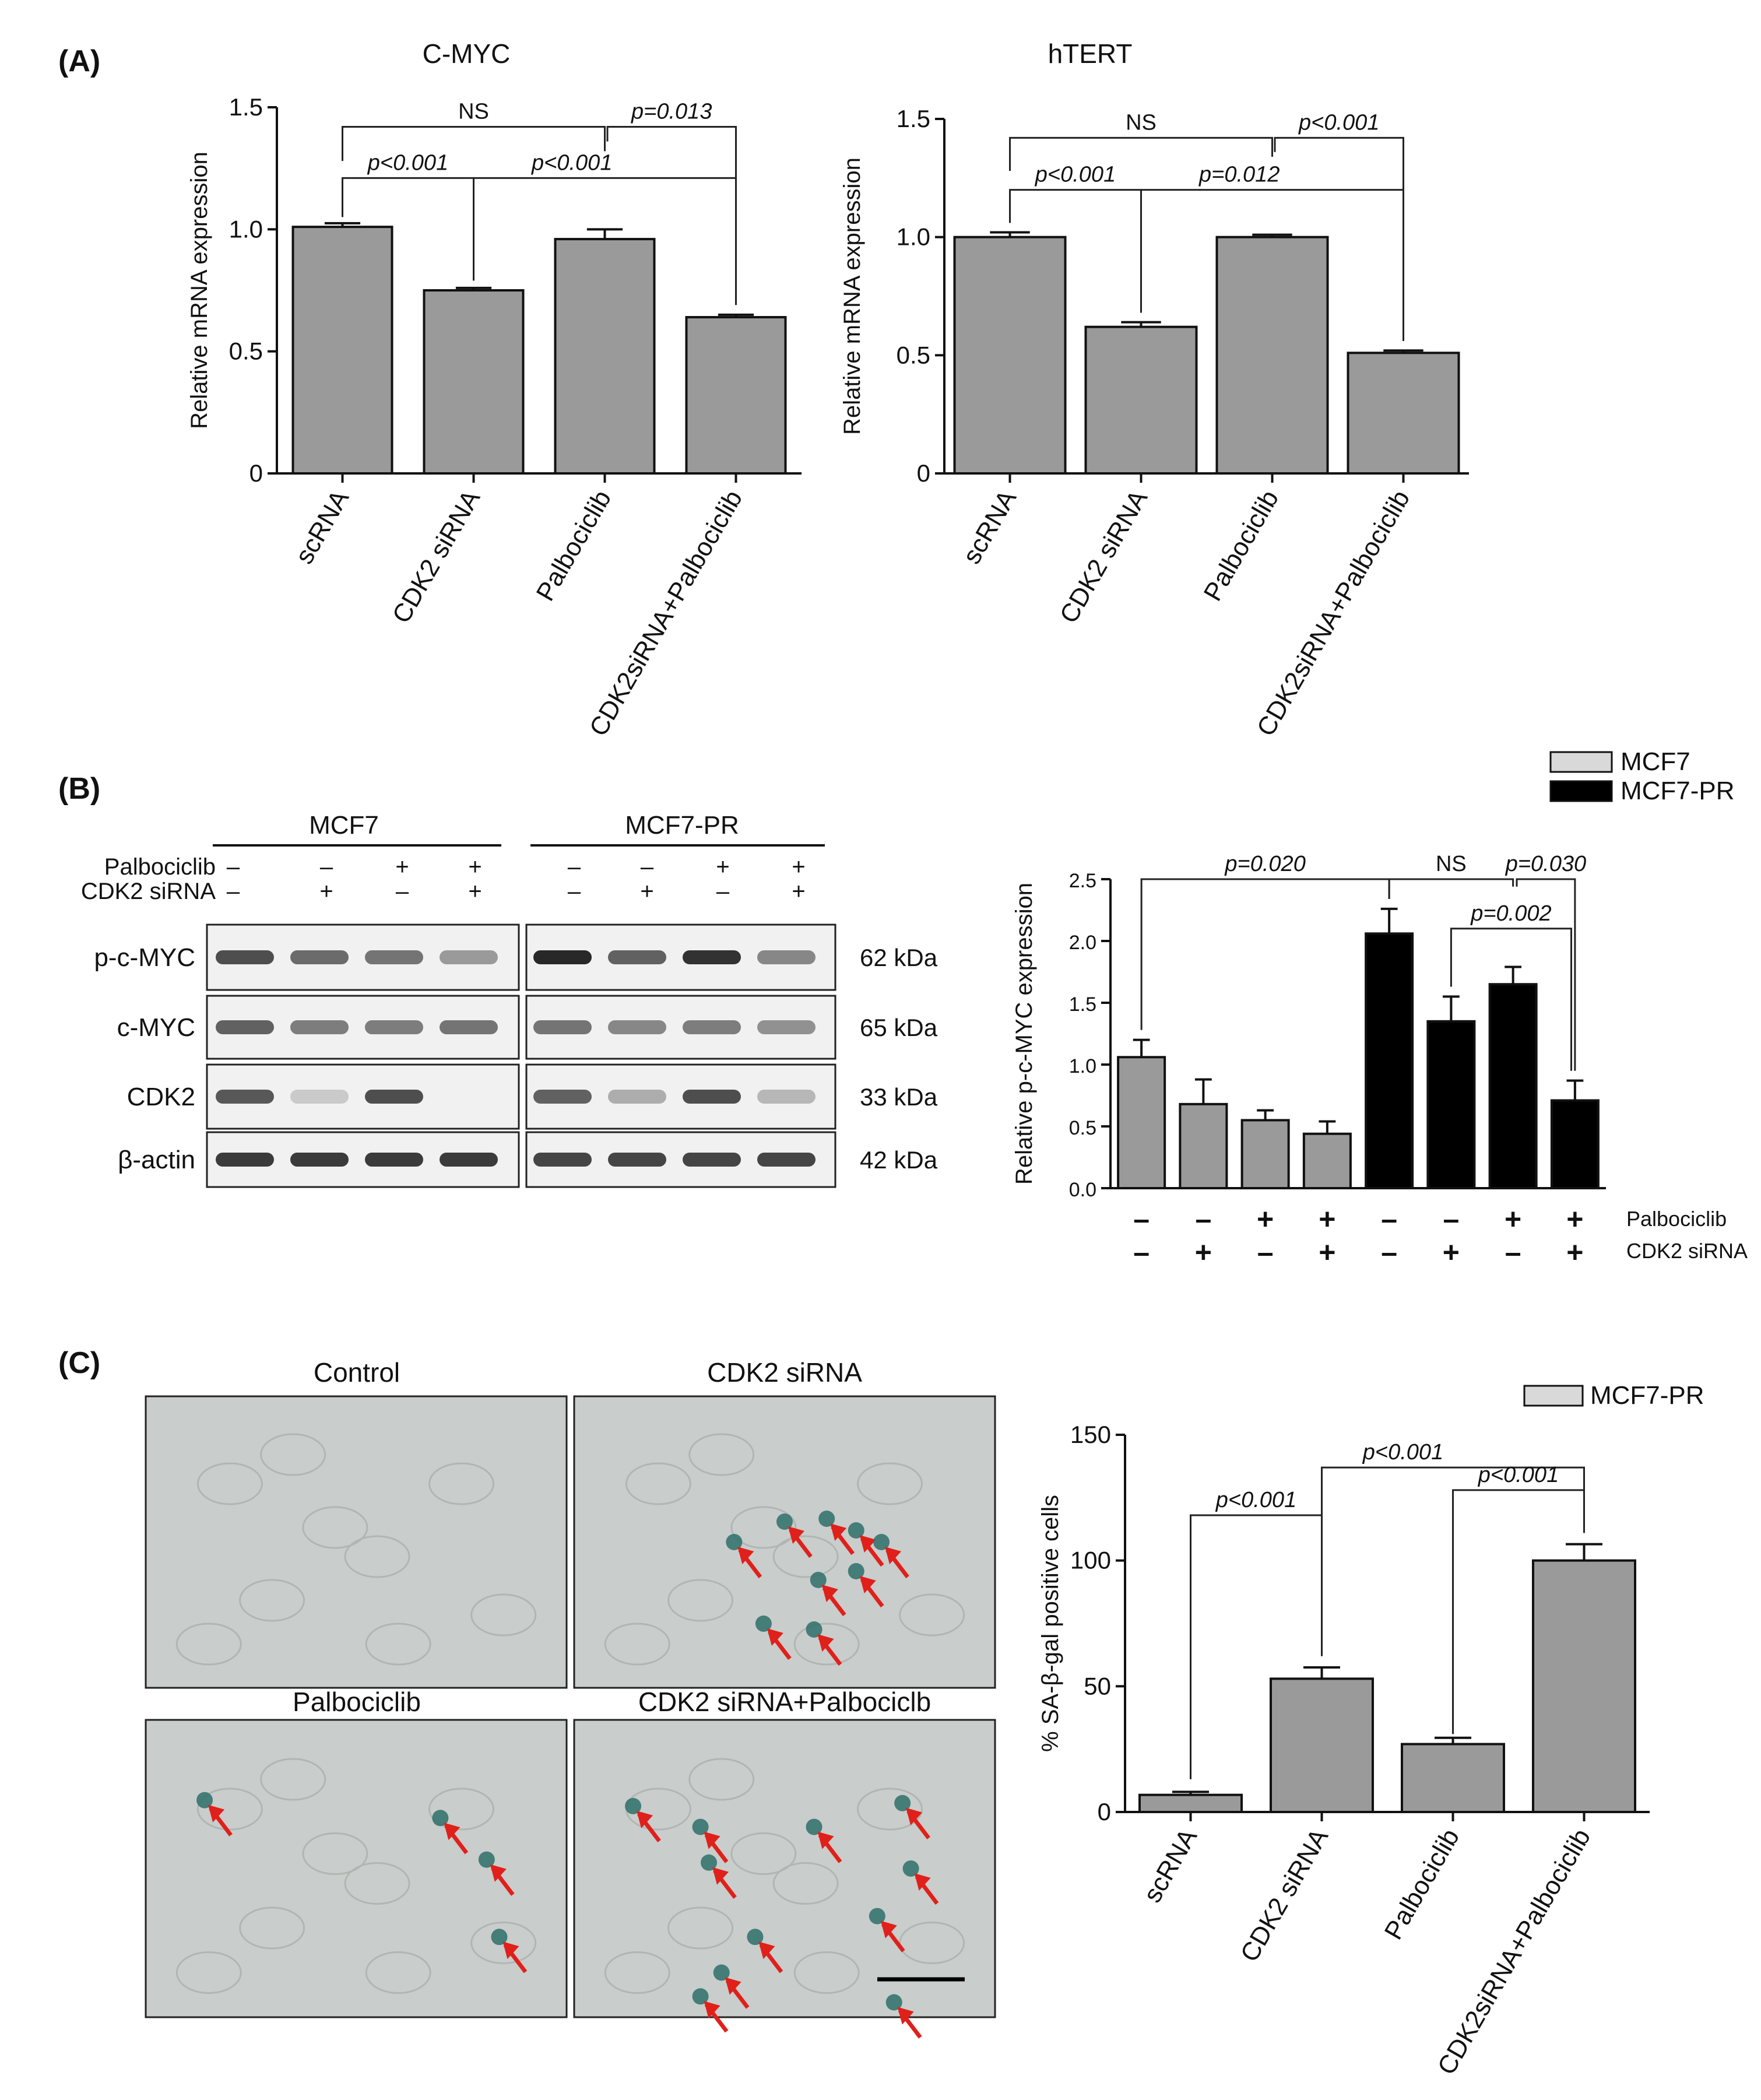 This screenshot has width=1761, height=2100. Describe the element at coordinates (1676, 1219) in the screenshot. I see `palbociclib-row-label: Palbociclib` at that location.